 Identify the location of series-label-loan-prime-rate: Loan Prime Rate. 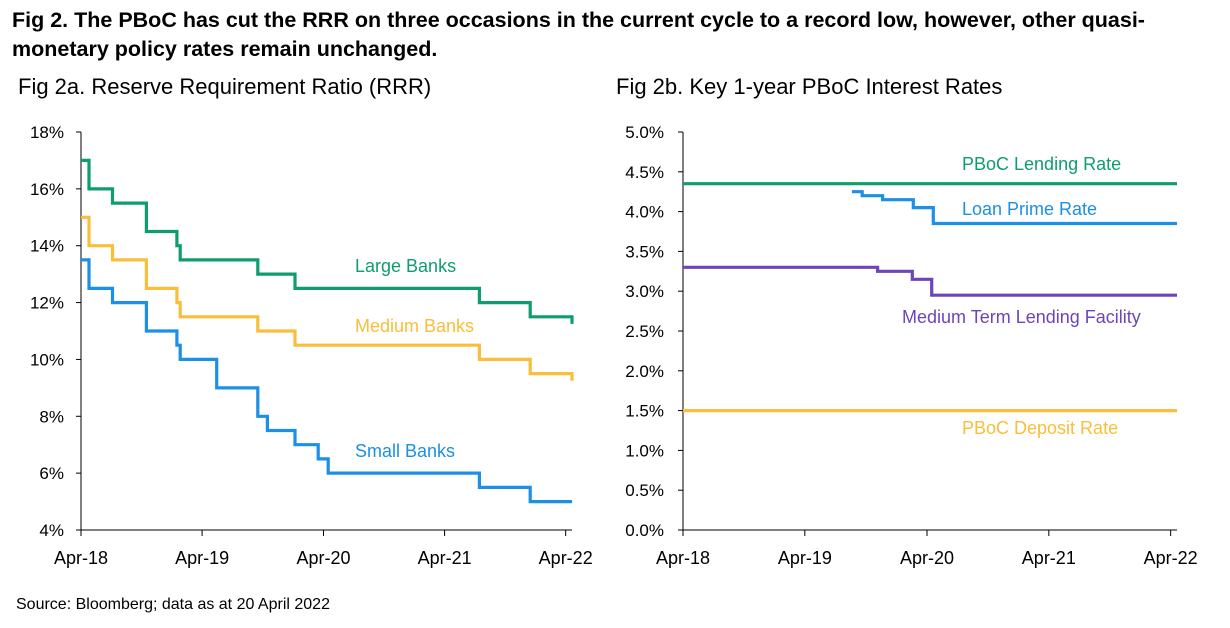
(1029, 209).